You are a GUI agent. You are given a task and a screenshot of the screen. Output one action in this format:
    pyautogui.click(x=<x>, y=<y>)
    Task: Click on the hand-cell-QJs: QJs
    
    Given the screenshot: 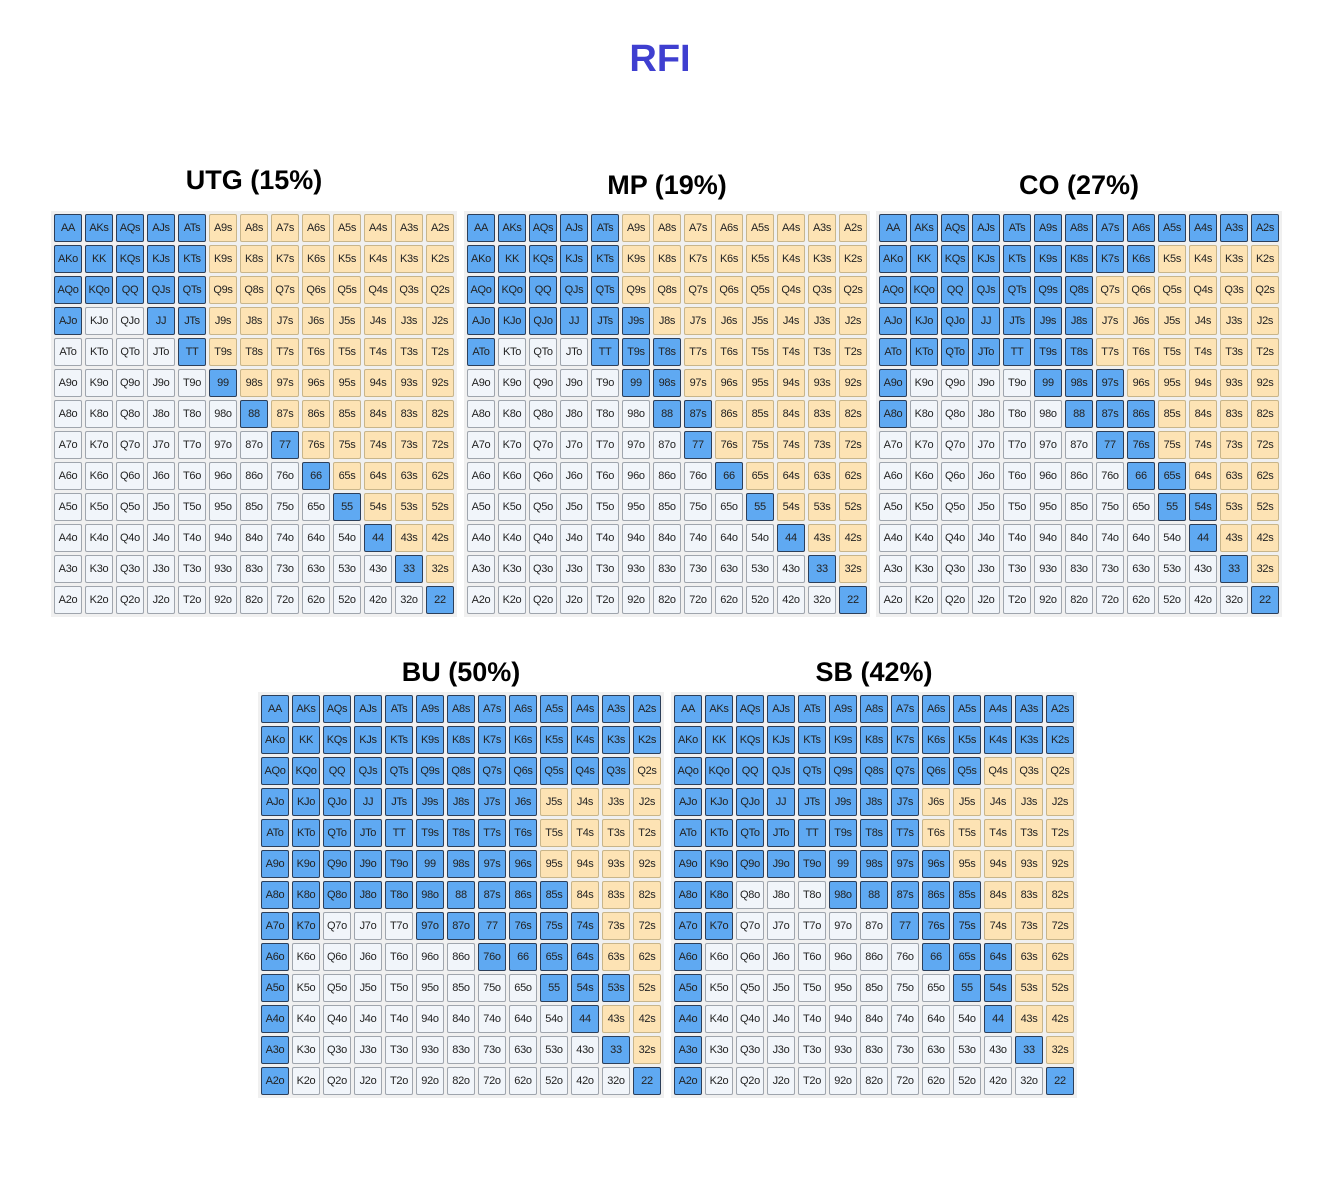 What is the action you would take?
    pyautogui.click(x=781, y=771)
    